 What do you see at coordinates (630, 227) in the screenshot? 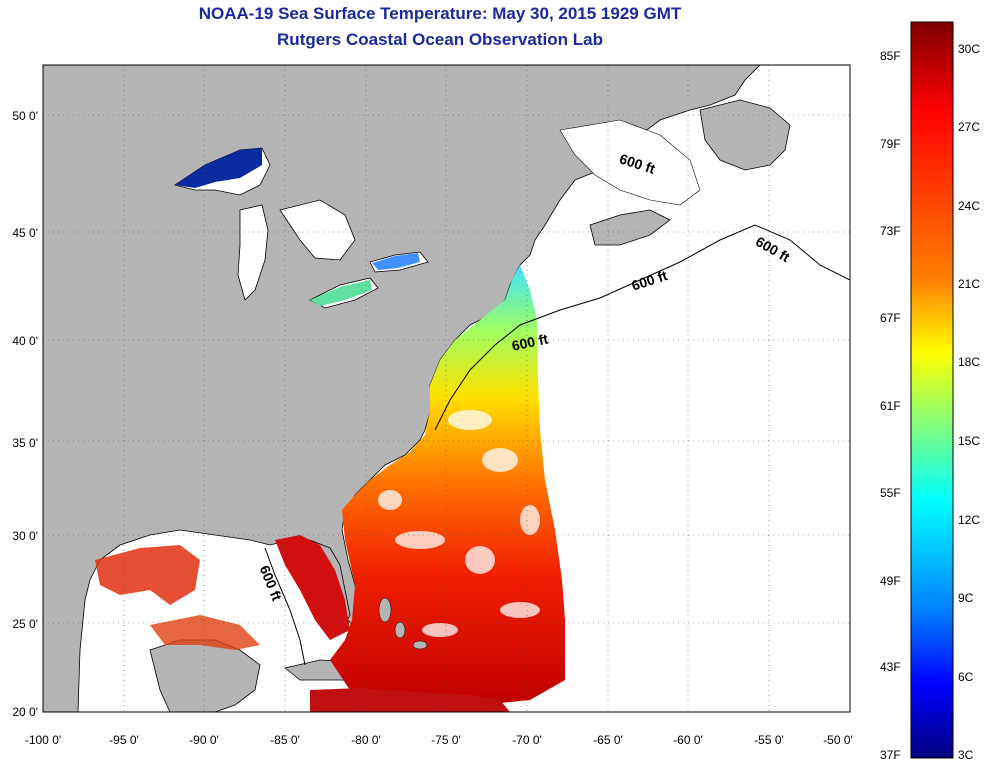
I see `land-nova-scotia` at bounding box center [630, 227].